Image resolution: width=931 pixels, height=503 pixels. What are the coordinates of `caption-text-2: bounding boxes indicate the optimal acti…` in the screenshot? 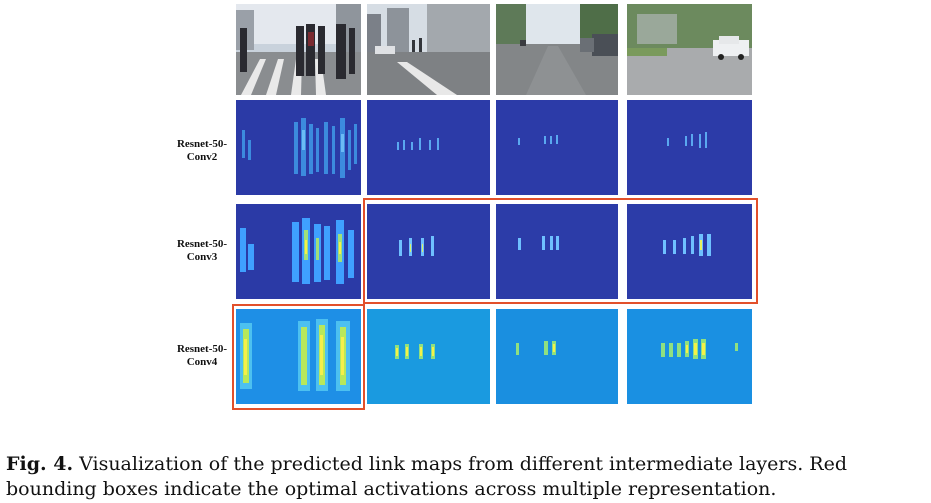 It's located at (391, 489).